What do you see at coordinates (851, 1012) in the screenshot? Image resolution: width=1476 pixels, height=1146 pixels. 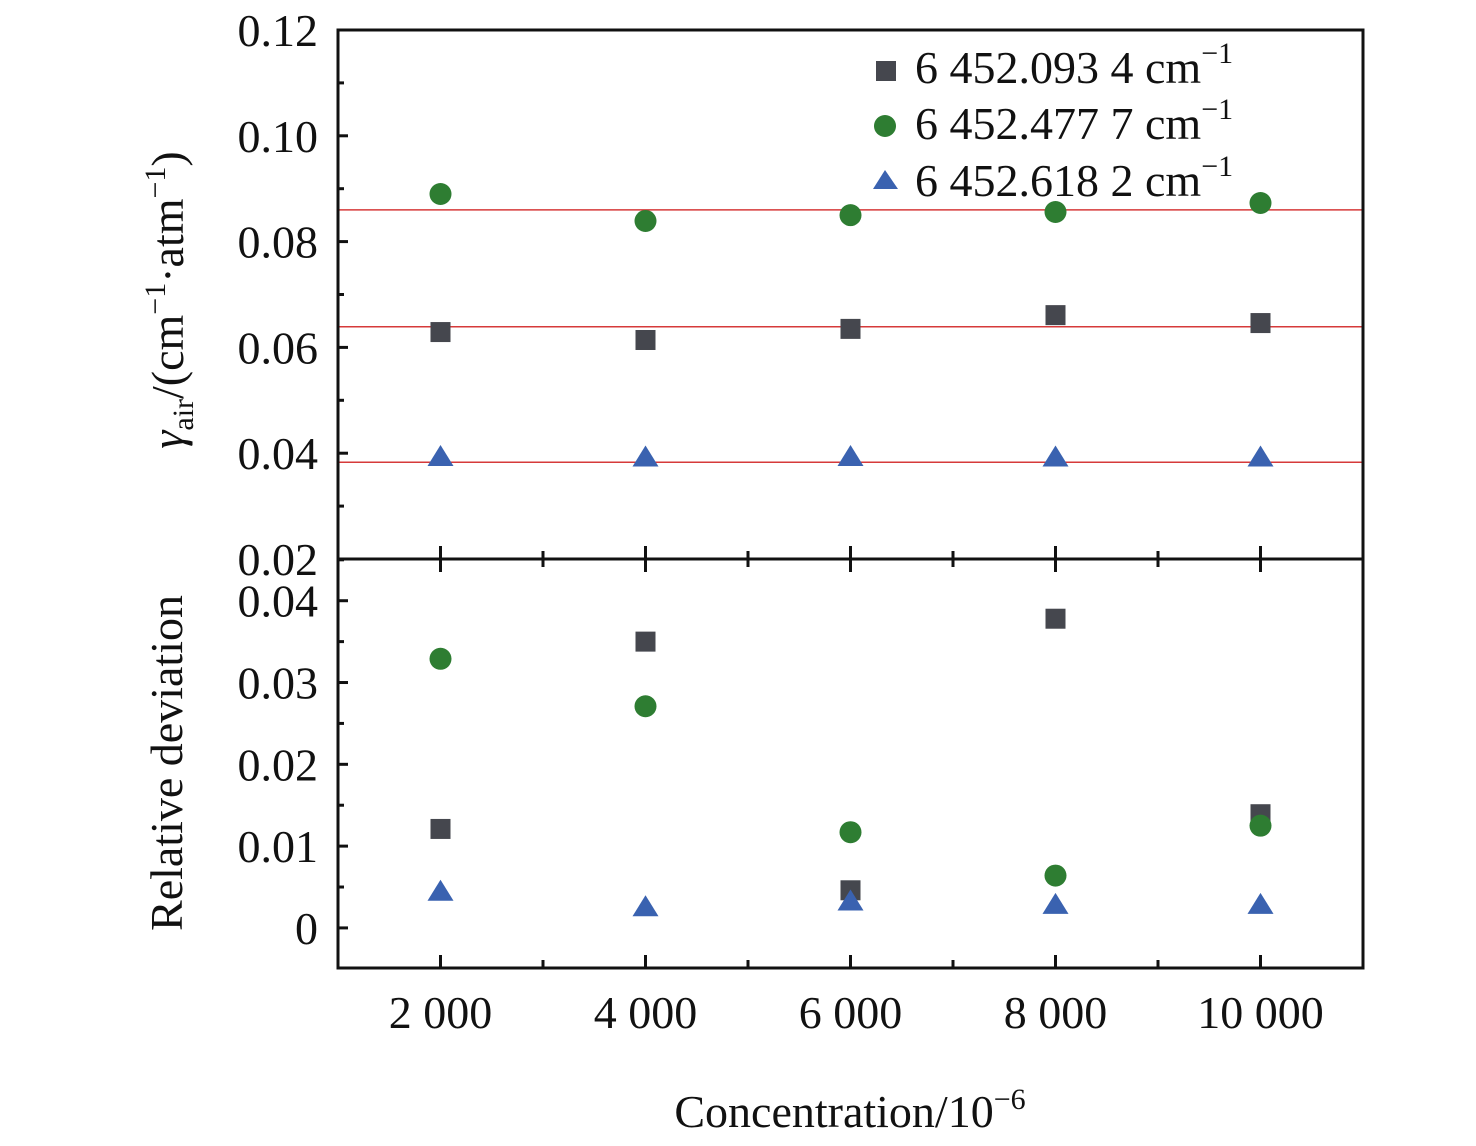 I see `x-tick-label: 6 000` at bounding box center [851, 1012].